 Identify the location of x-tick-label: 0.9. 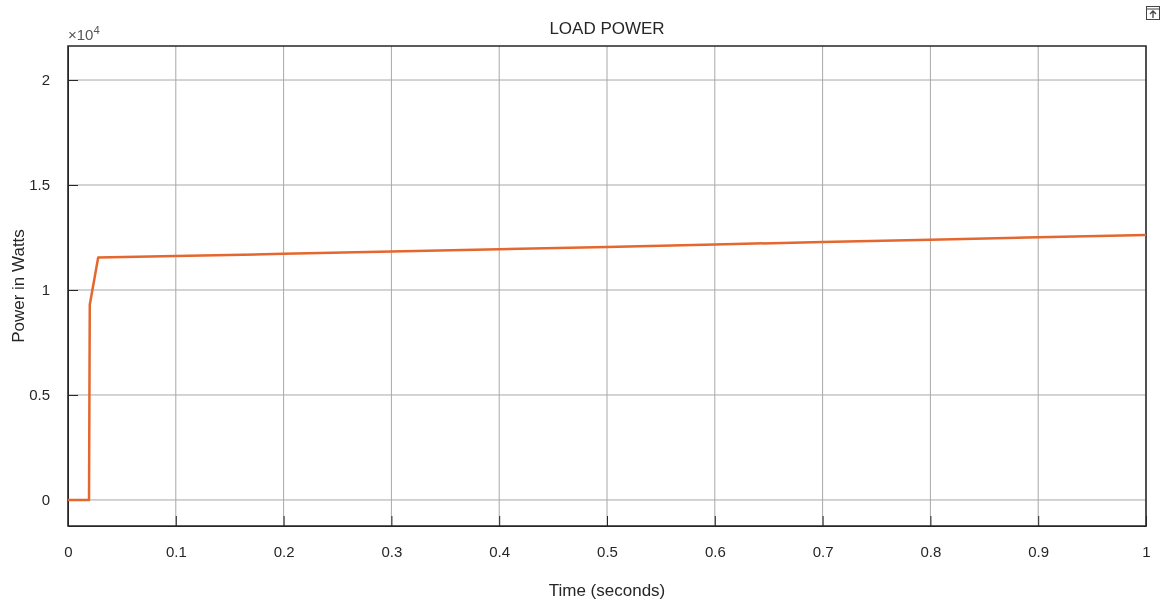
(1039, 551).